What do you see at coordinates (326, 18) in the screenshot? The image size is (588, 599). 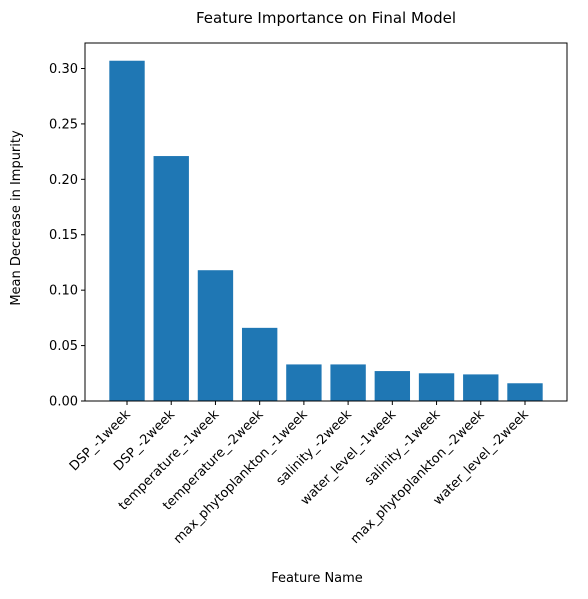 I see `chart-title: Feature Importance on Final Model` at bounding box center [326, 18].